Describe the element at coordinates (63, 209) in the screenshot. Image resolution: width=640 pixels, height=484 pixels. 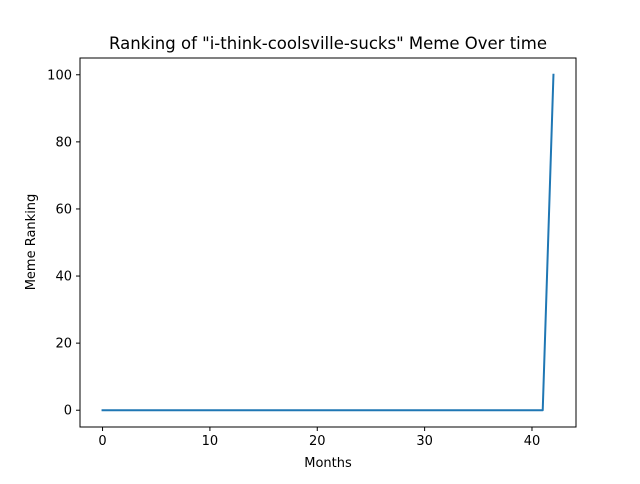
I see `y-tick-label: 60` at that location.